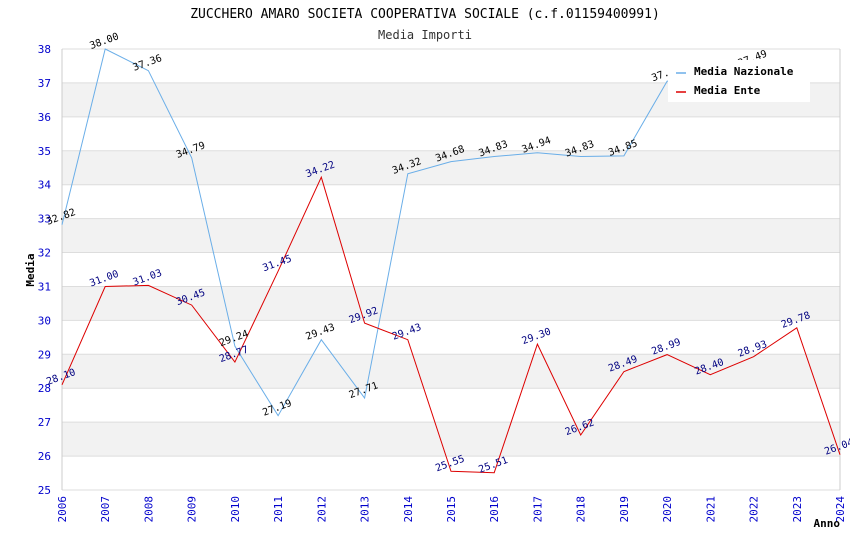 The height and width of the screenshot is (555, 850). I want to click on y-tick-38: 38, so click(44, 49).